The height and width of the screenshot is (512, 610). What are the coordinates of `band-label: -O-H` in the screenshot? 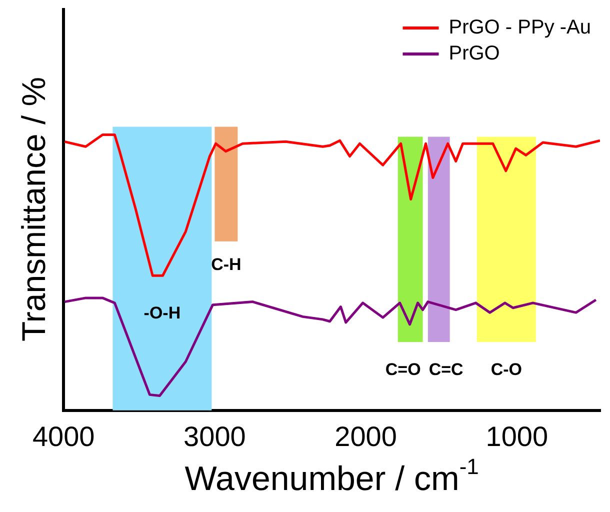 It's located at (162, 313).